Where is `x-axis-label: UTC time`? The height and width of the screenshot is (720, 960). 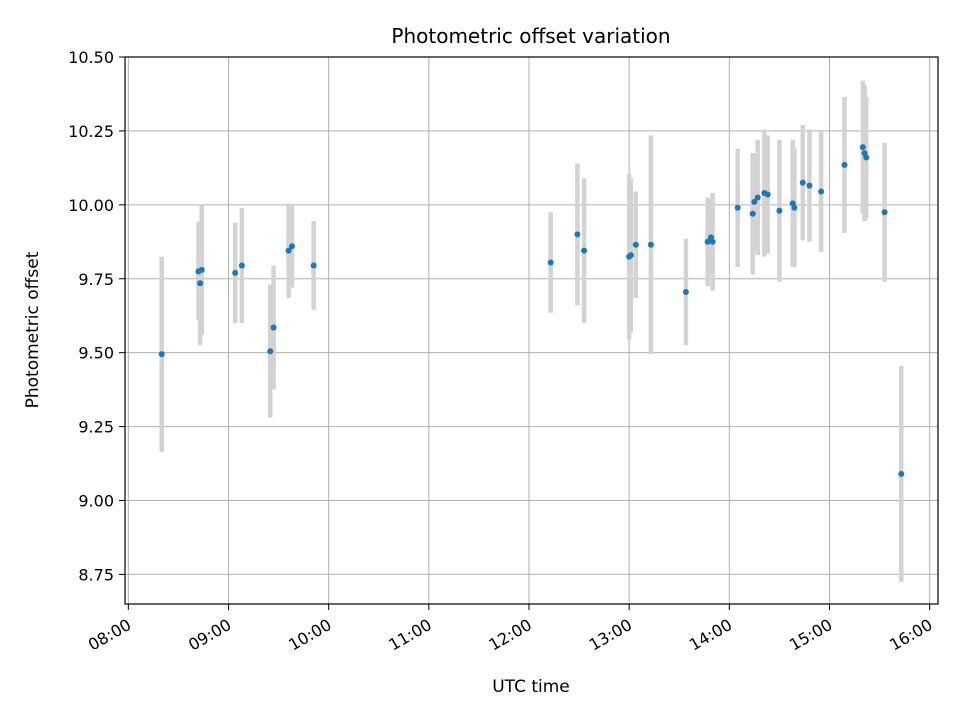 x-axis-label: UTC time is located at coordinates (531, 687).